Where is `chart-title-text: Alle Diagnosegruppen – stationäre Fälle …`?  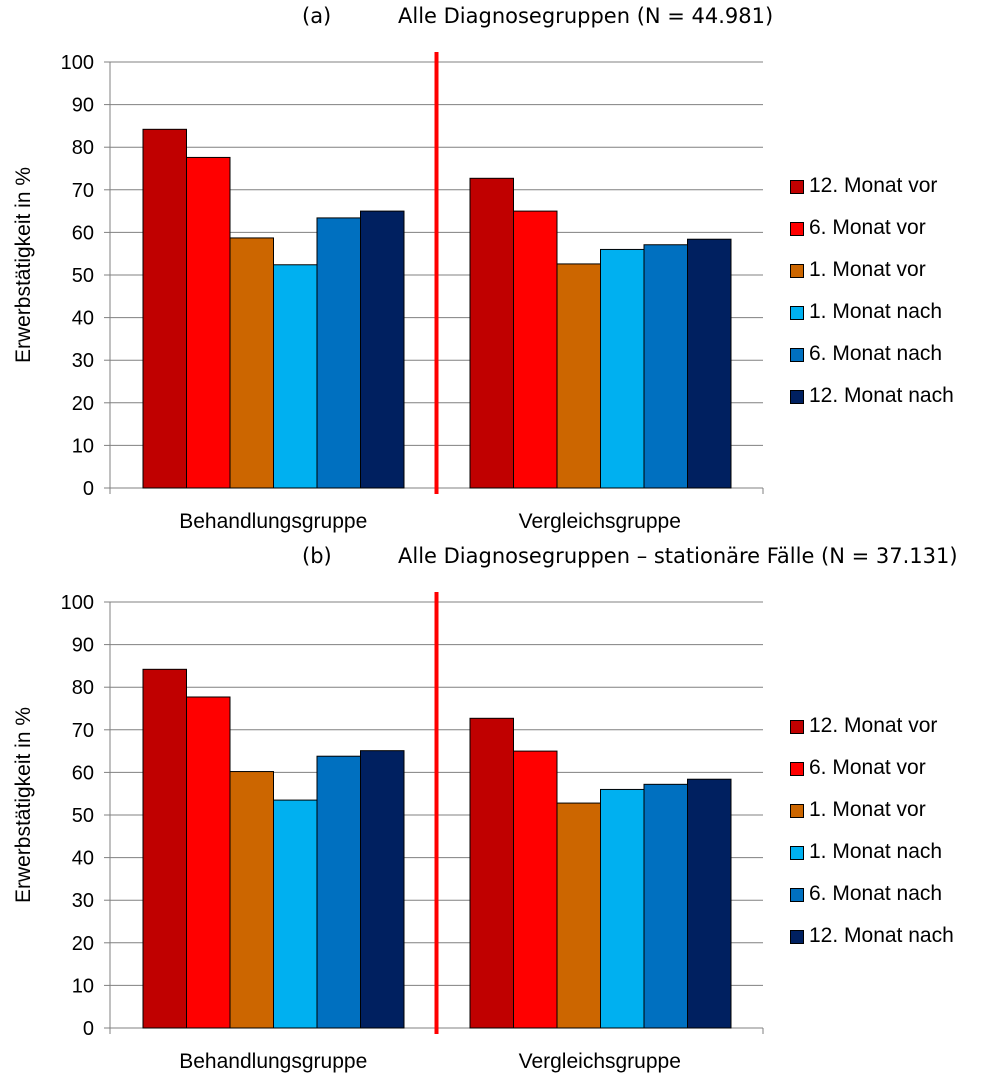 chart-title-text: Alle Diagnosegruppen – stationäre Fälle … is located at coordinates (678, 556).